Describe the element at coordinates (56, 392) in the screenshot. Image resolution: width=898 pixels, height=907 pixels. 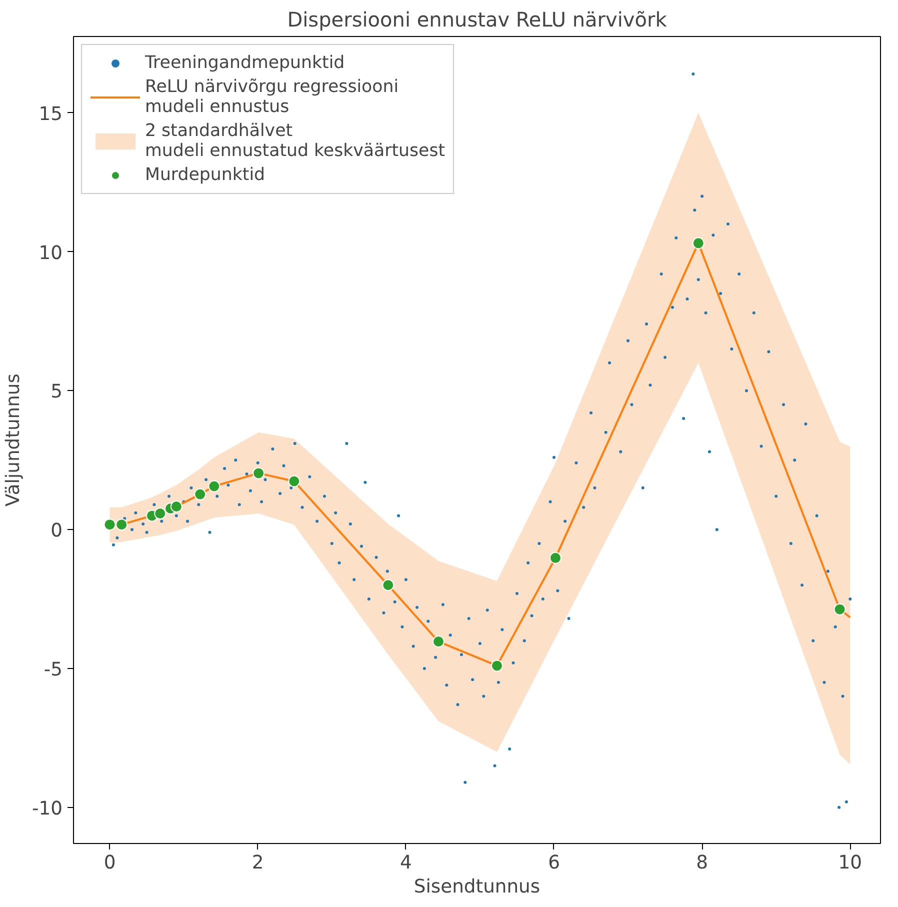
I see `y-tick-label: 5` at that location.